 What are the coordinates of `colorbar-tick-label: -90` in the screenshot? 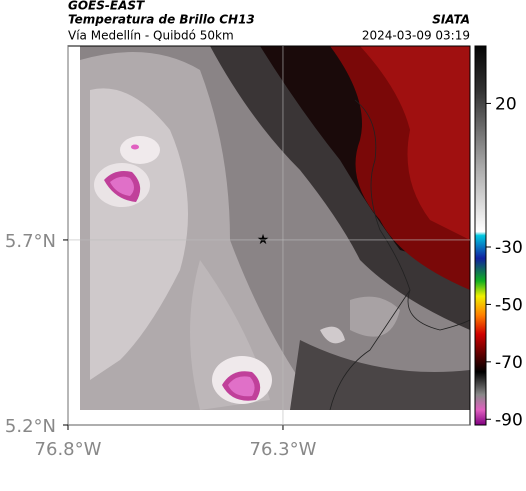 It's located at (509, 420).